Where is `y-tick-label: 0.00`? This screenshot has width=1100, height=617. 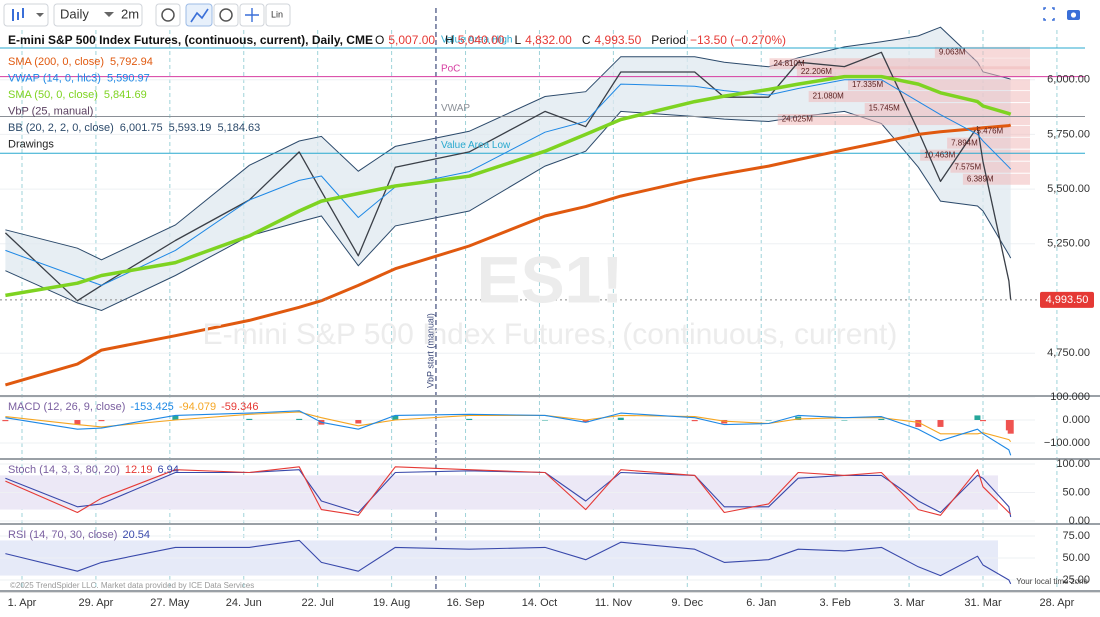
y-tick-label: 0.00 is located at coordinates (1079, 521).